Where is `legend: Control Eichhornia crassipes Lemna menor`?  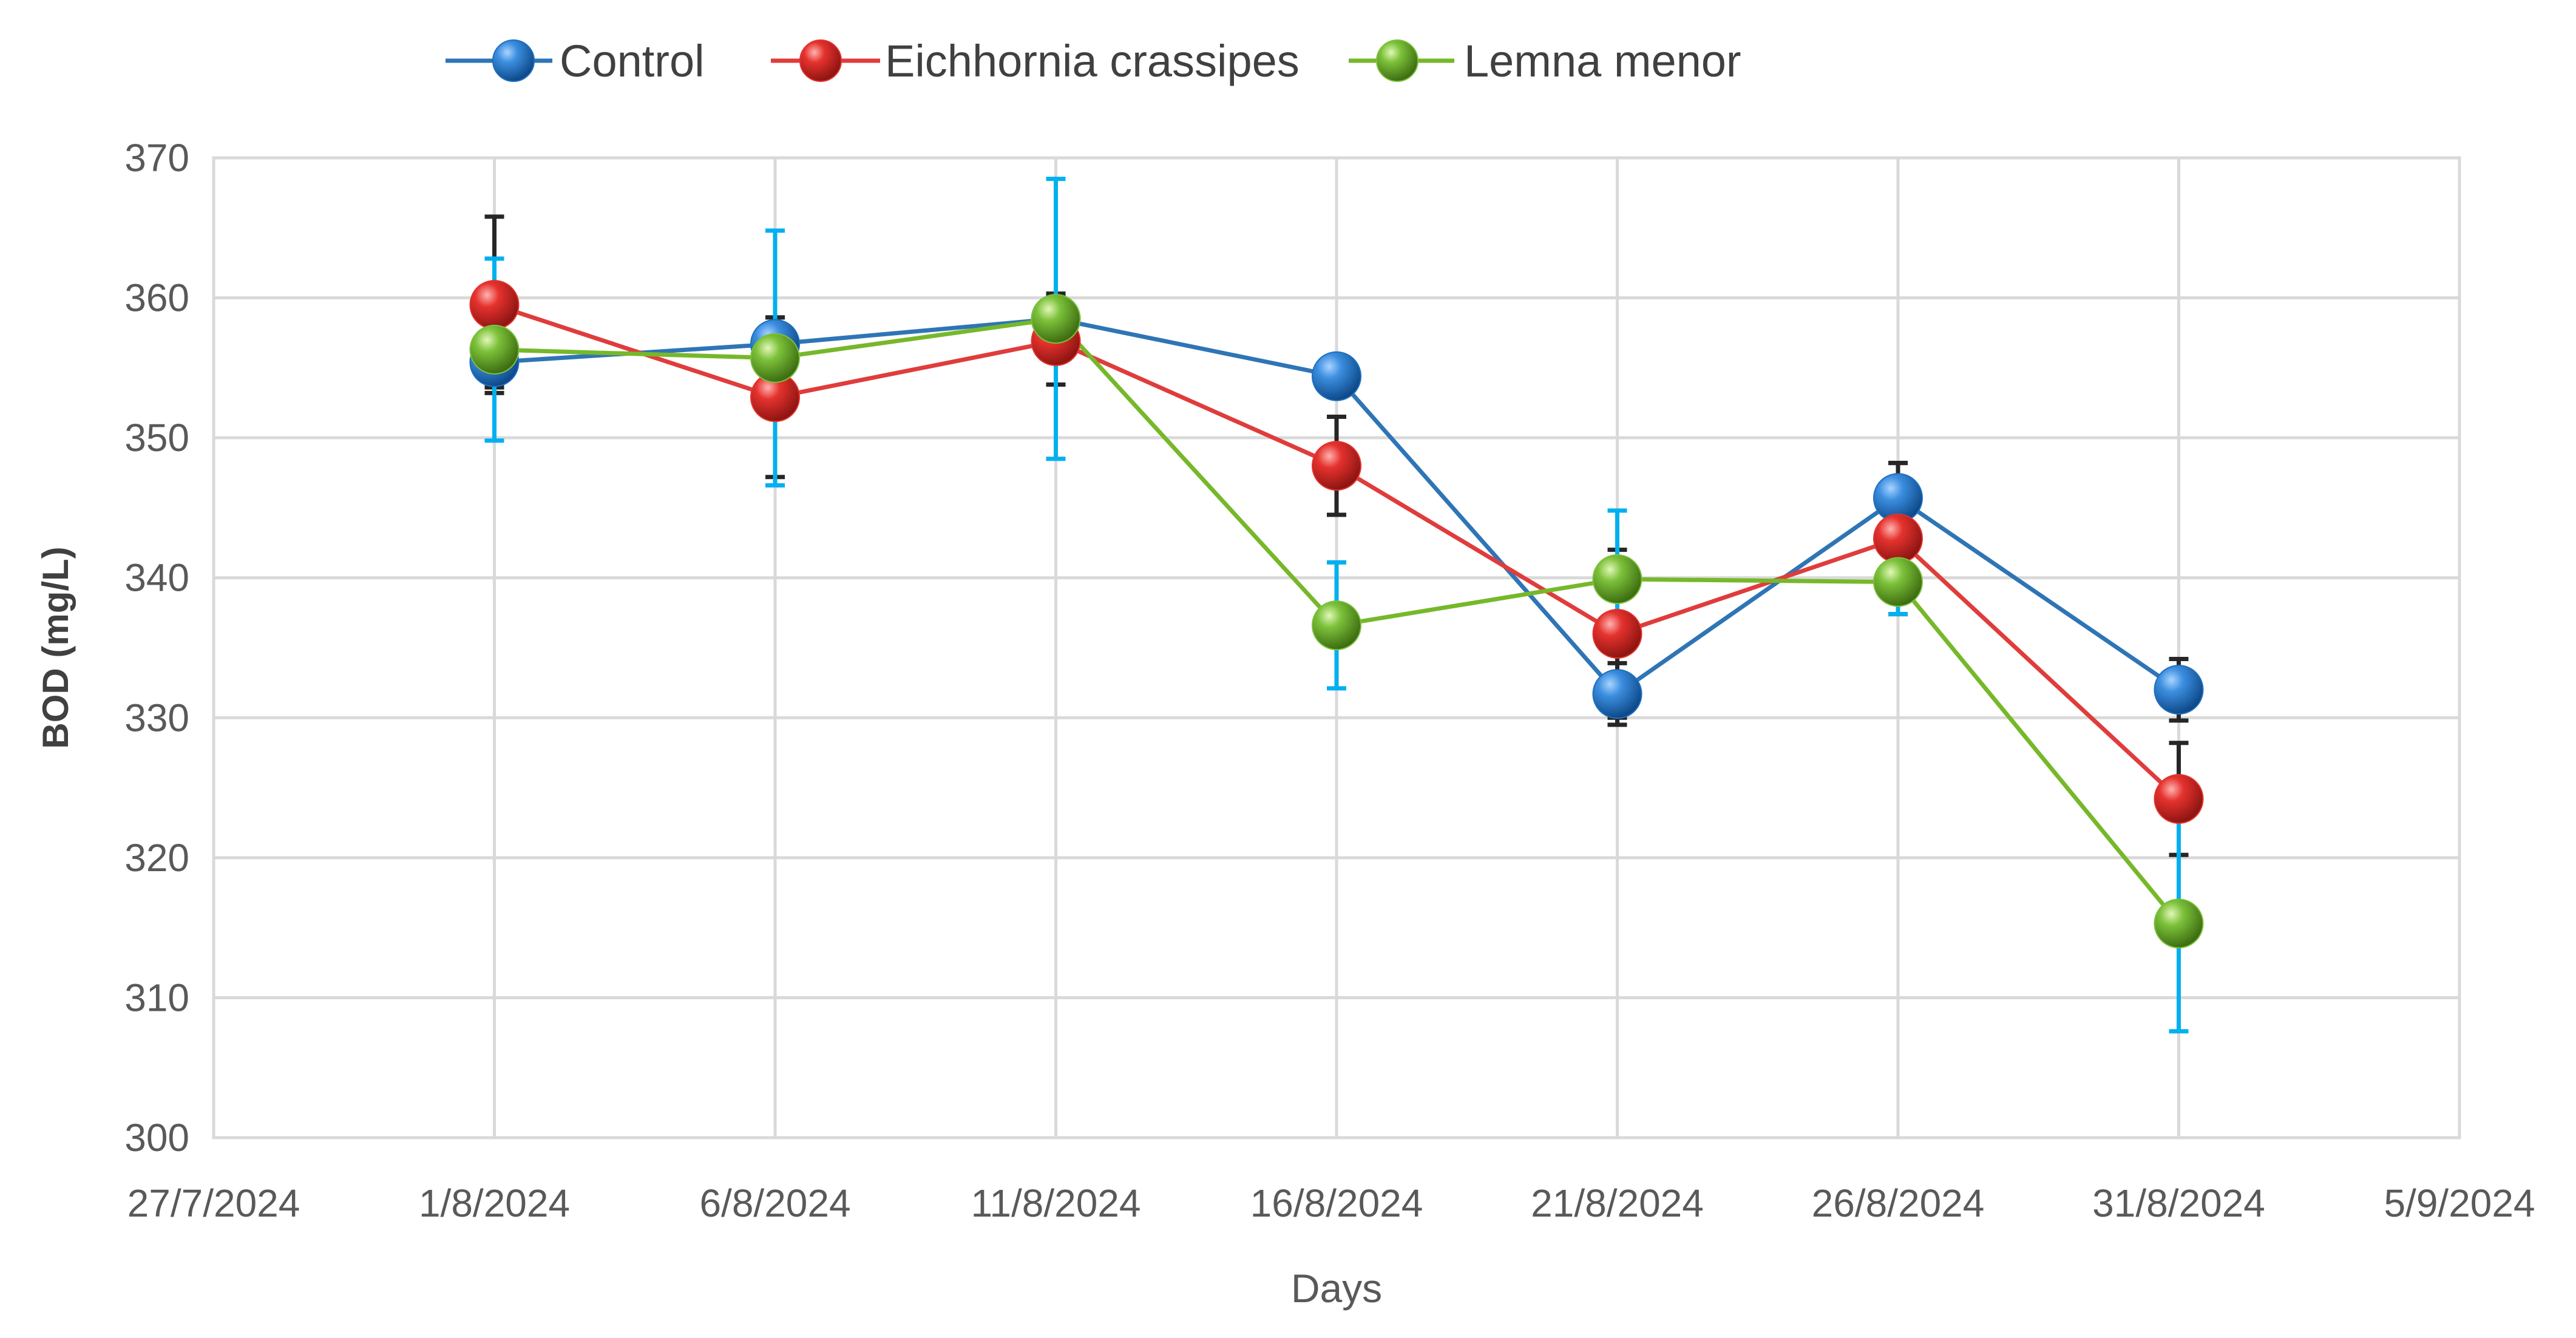 legend: Control Eichhornia crassipes Lemna menor is located at coordinates (1093, 61).